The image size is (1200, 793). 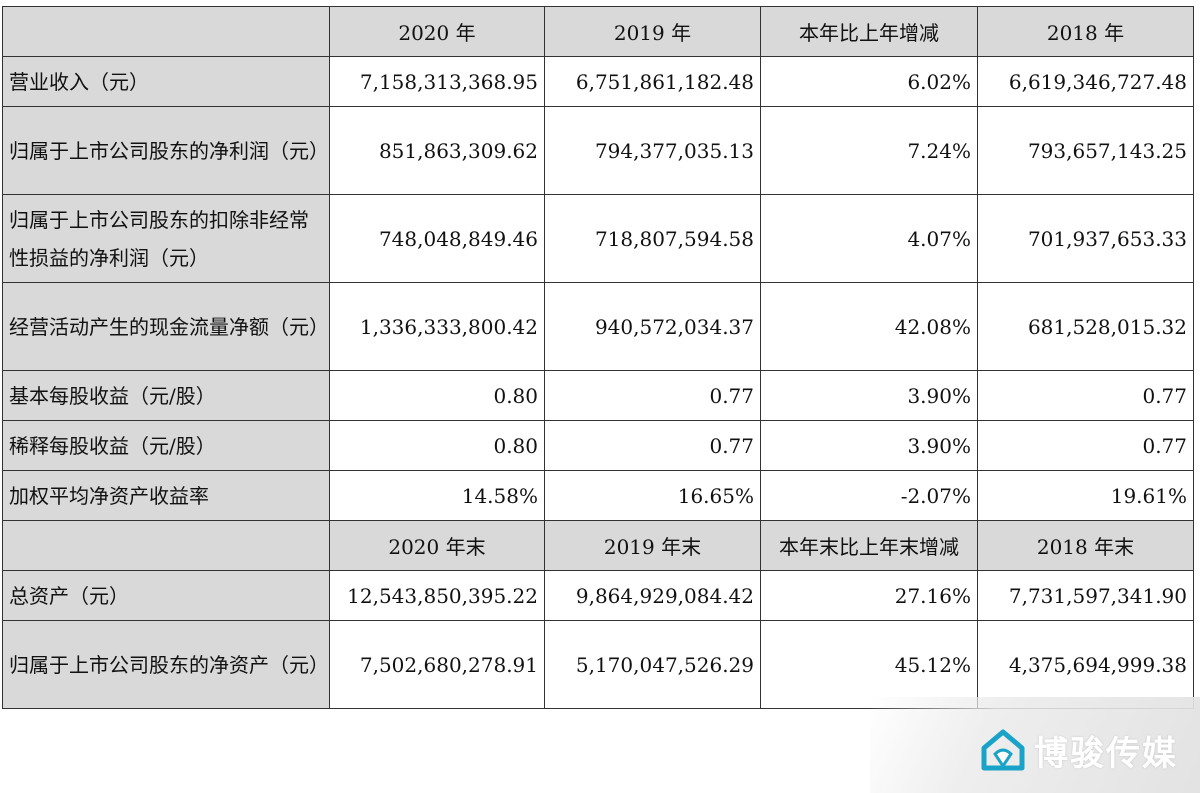 I want to click on row-label: 归属于上市公司股东的扣除非经常性损益的净利润（元）, so click(x=166, y=238).